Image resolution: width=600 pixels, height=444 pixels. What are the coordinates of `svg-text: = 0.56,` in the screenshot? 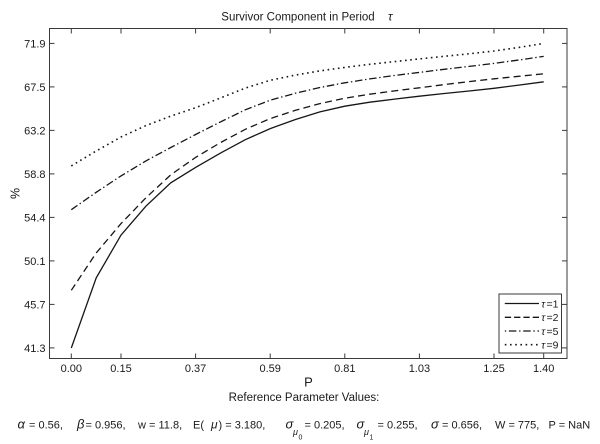 It's located at (46, 426).